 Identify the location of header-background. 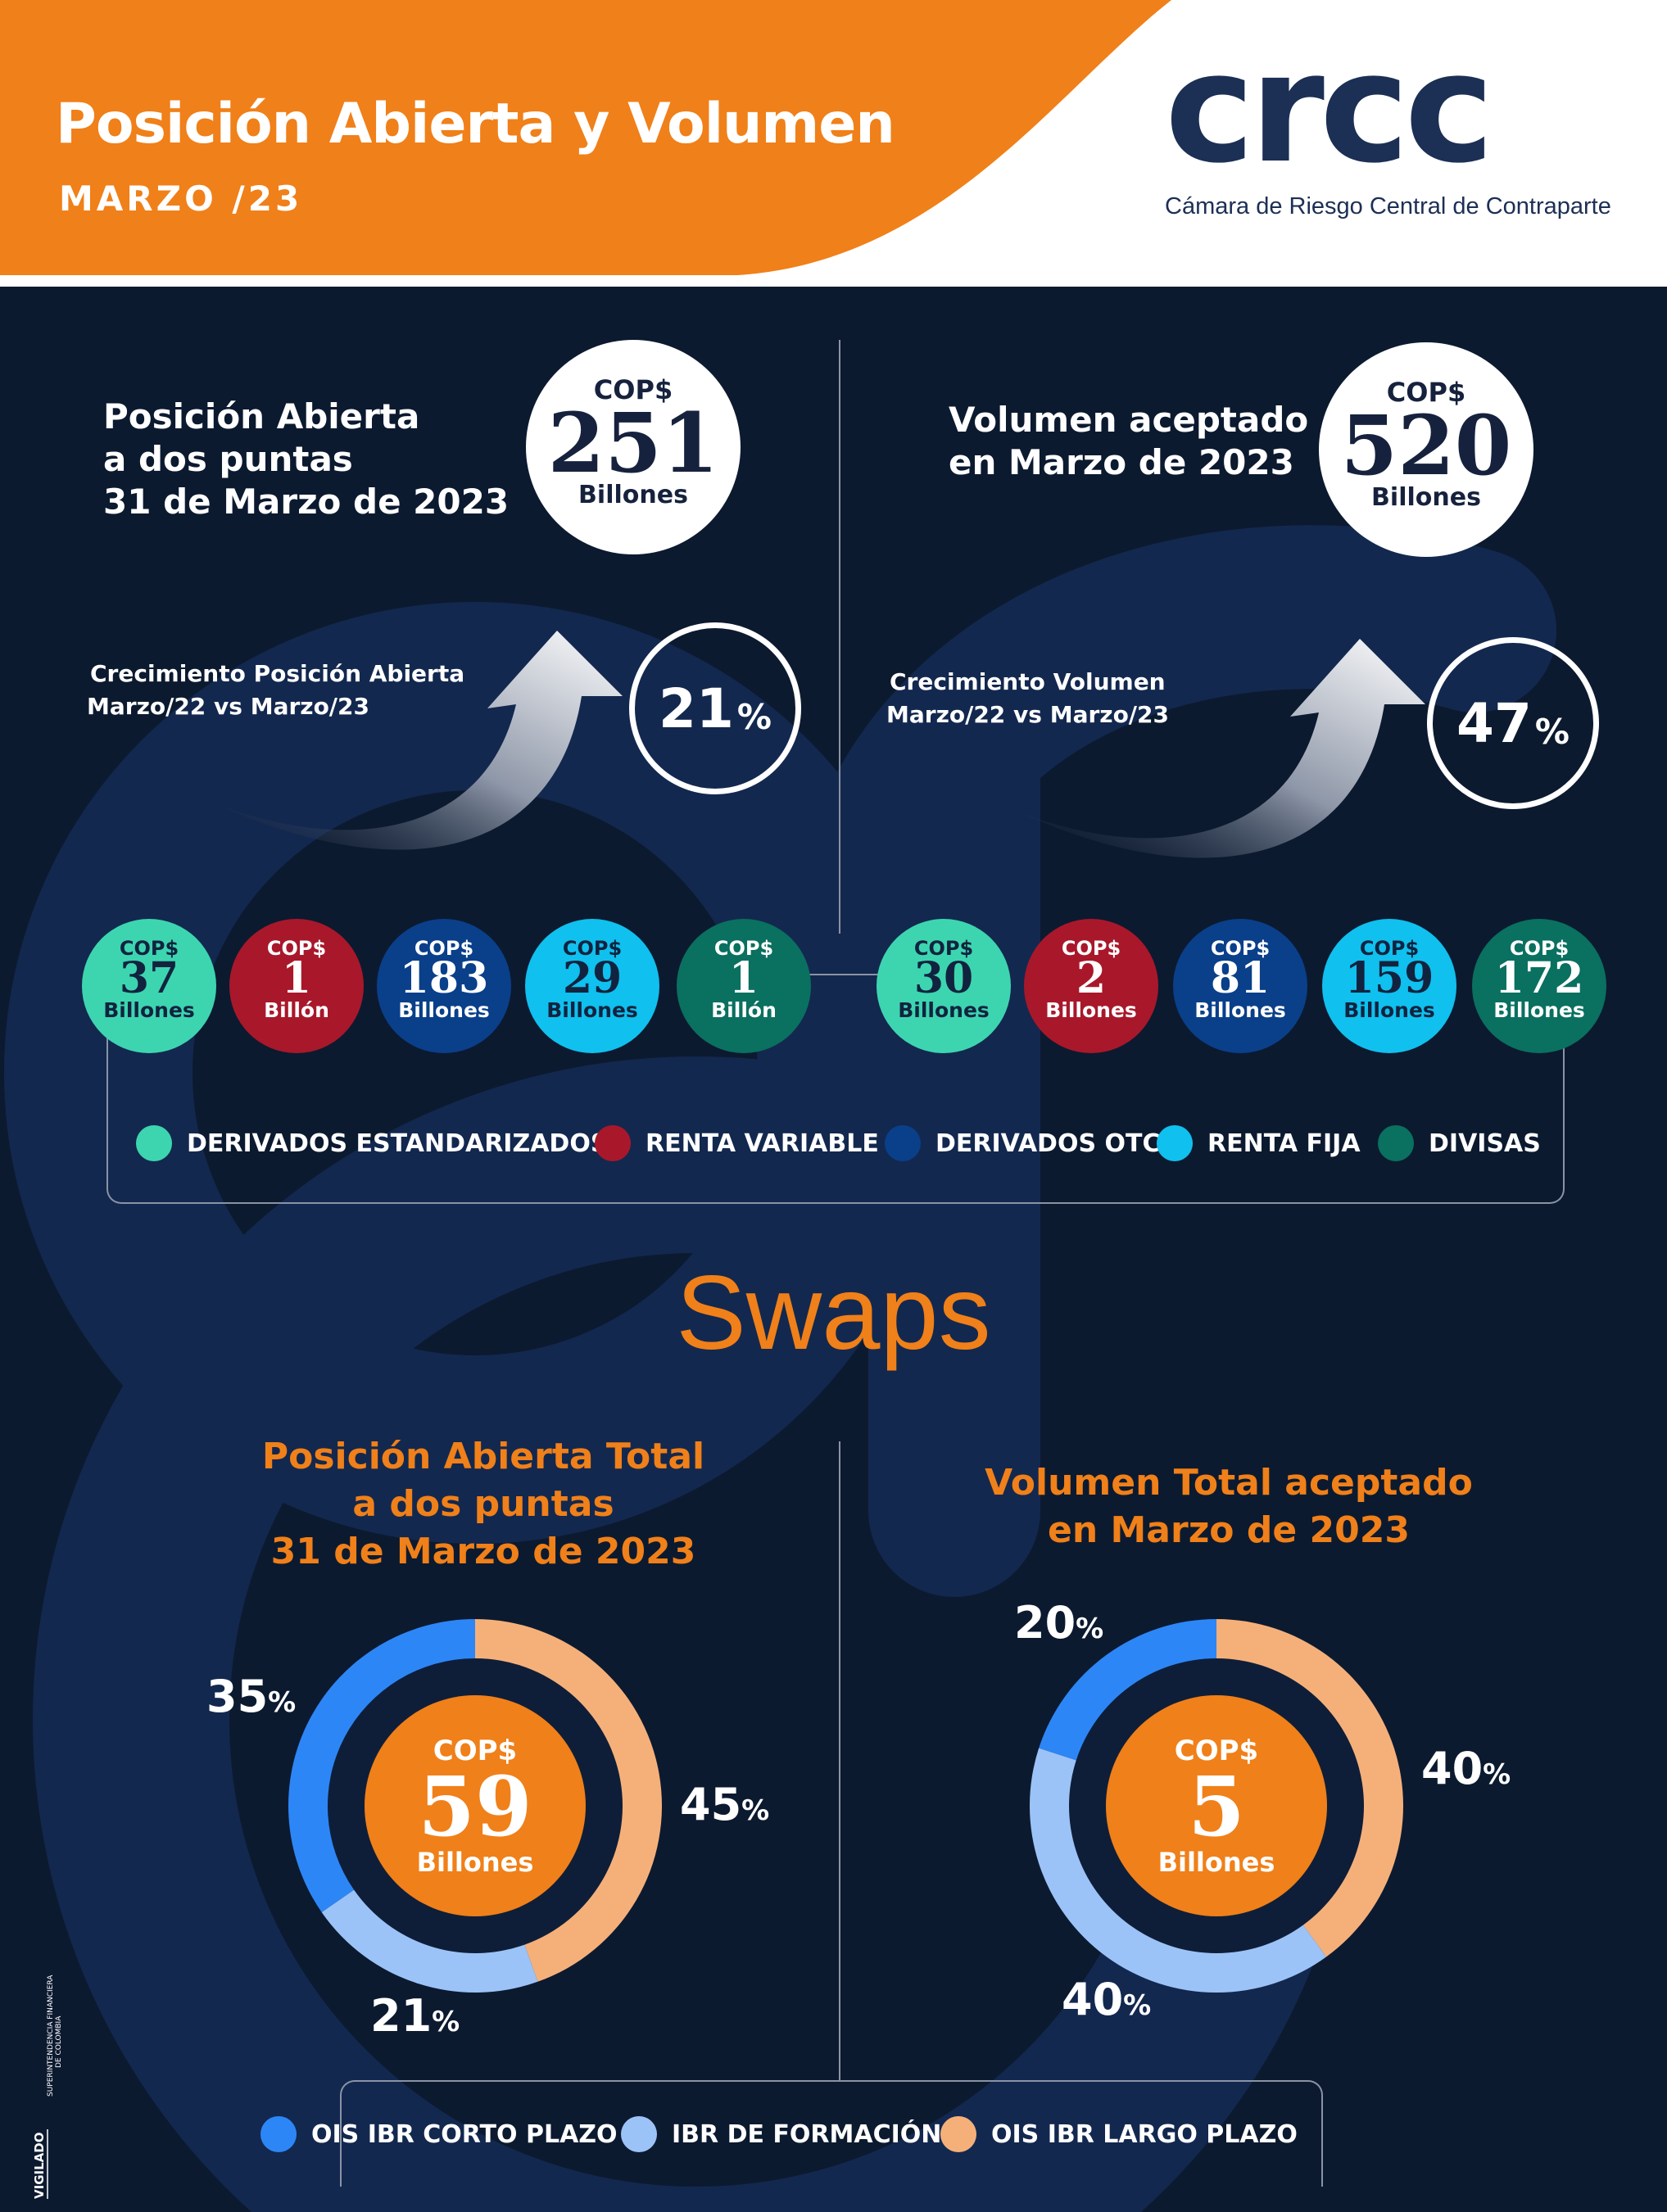
(833, 143).